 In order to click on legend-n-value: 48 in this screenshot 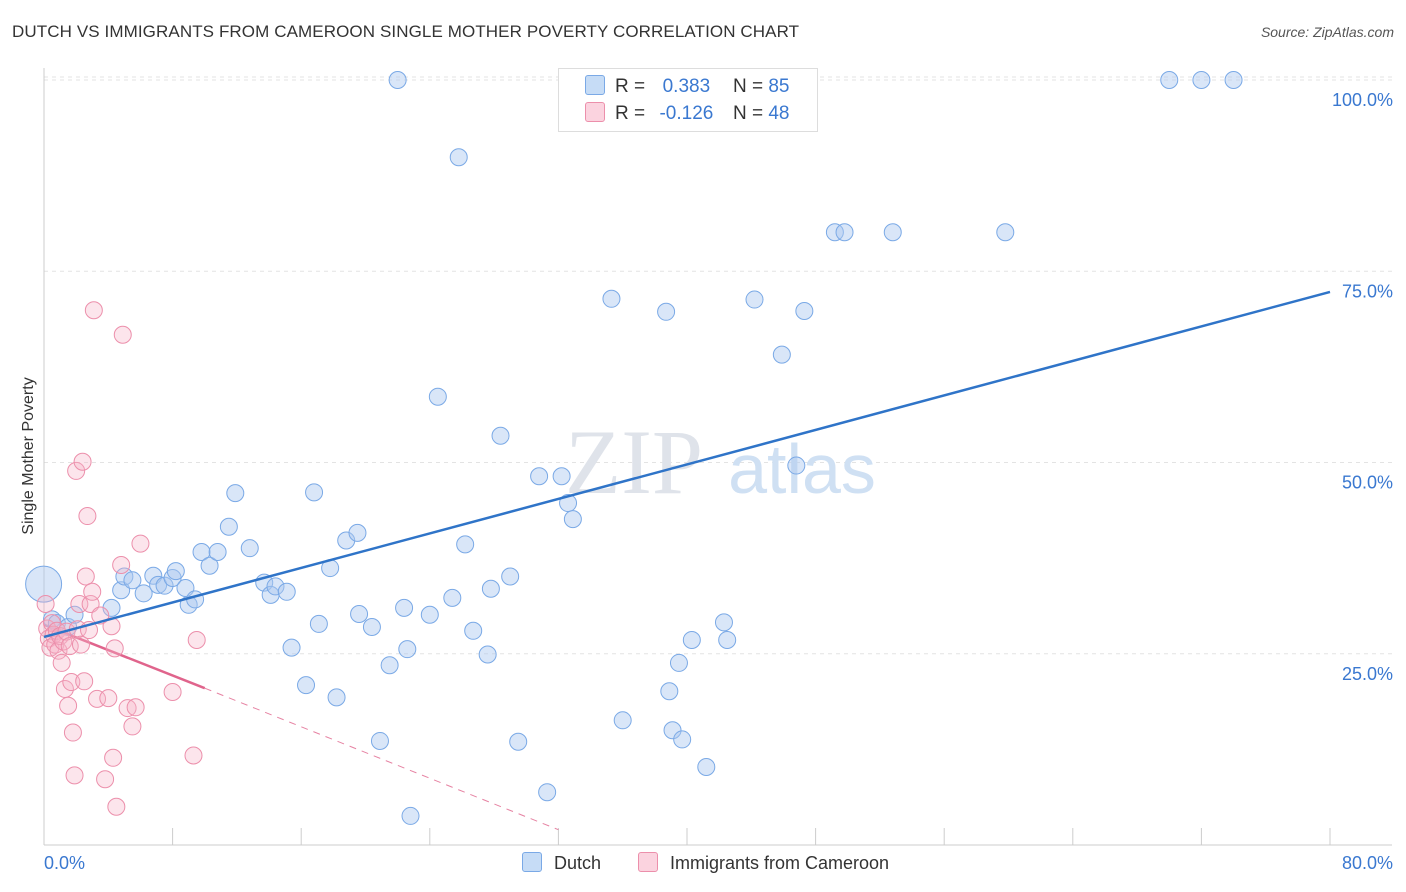, I will do `click(779, 113)`.